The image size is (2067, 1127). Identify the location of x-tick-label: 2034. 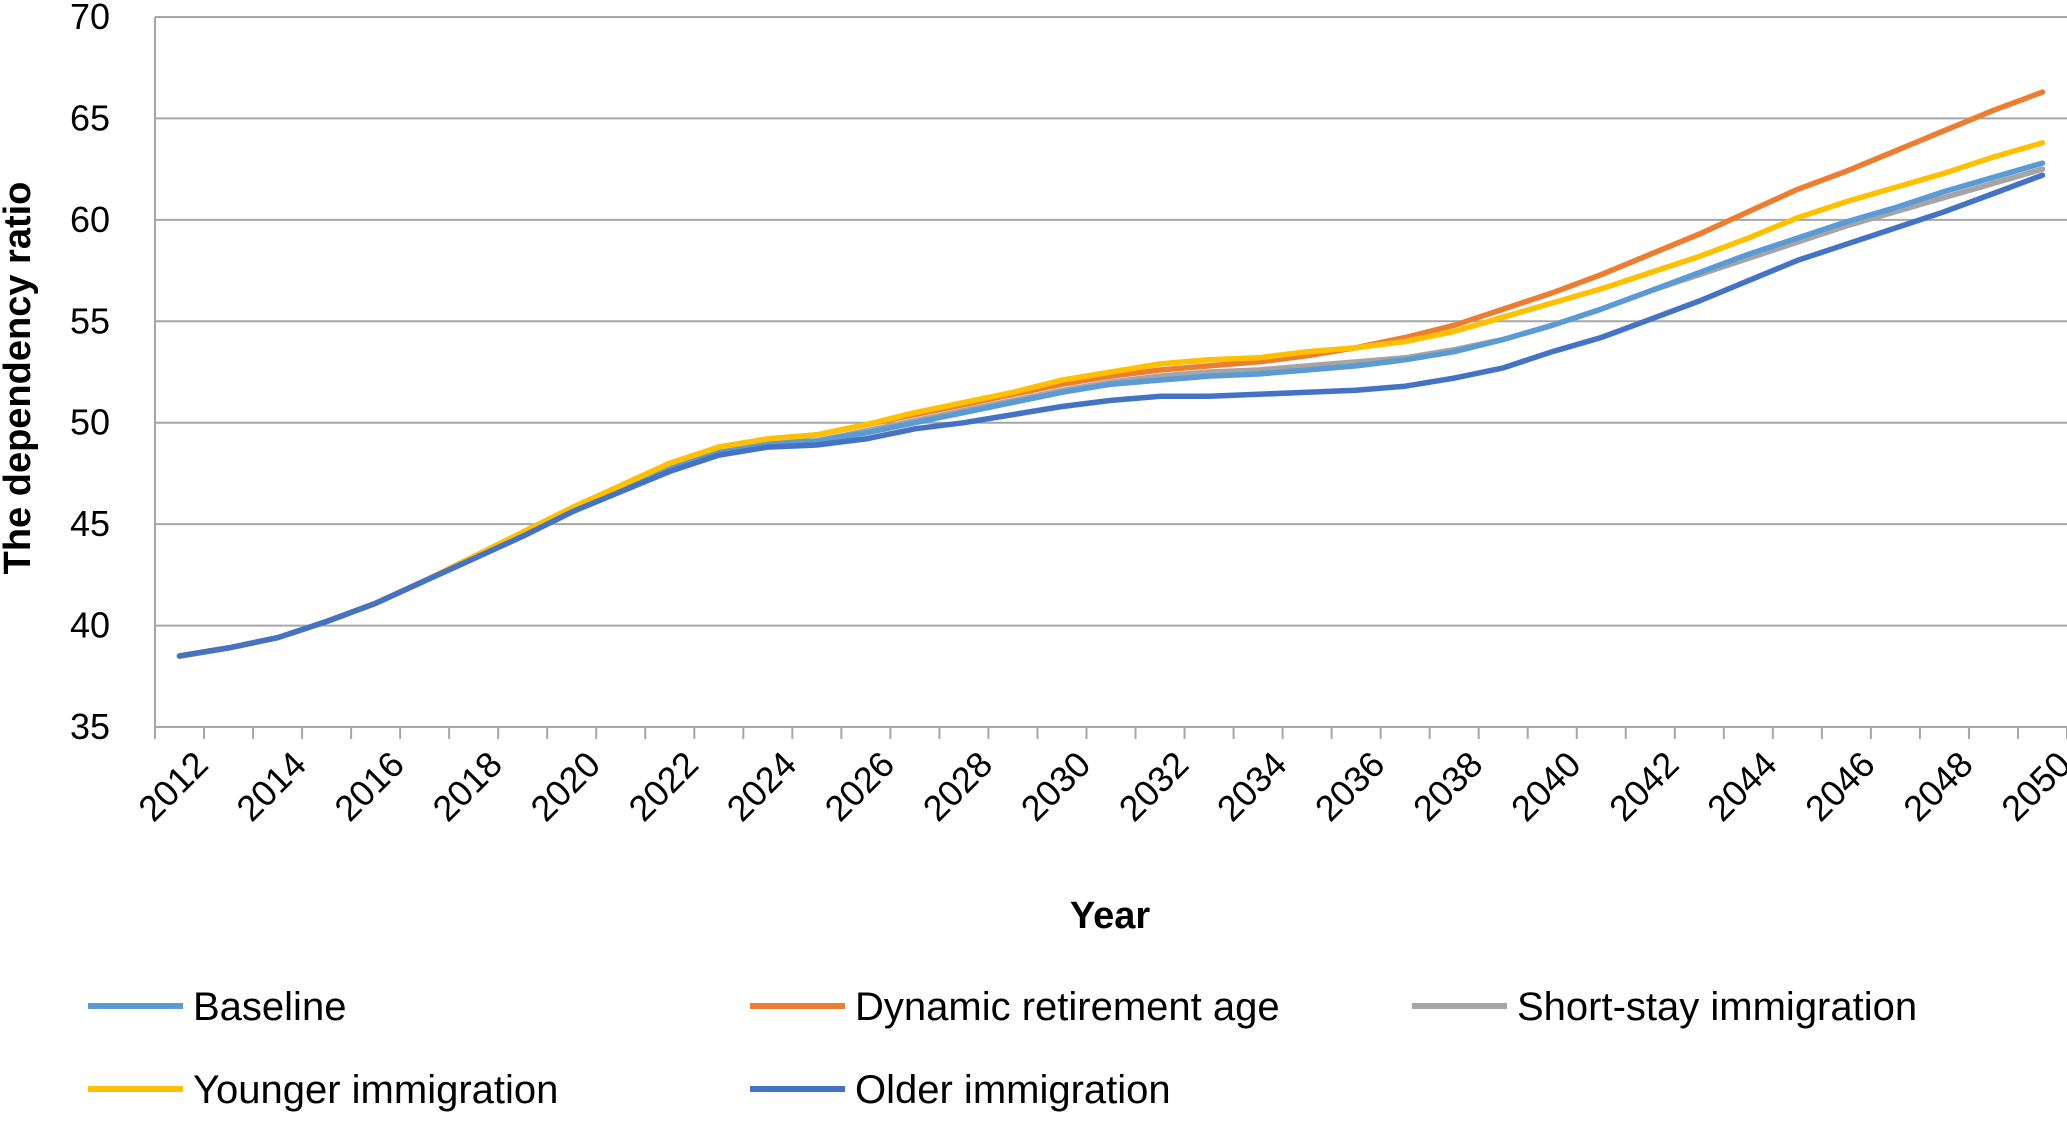
(1252, 786).